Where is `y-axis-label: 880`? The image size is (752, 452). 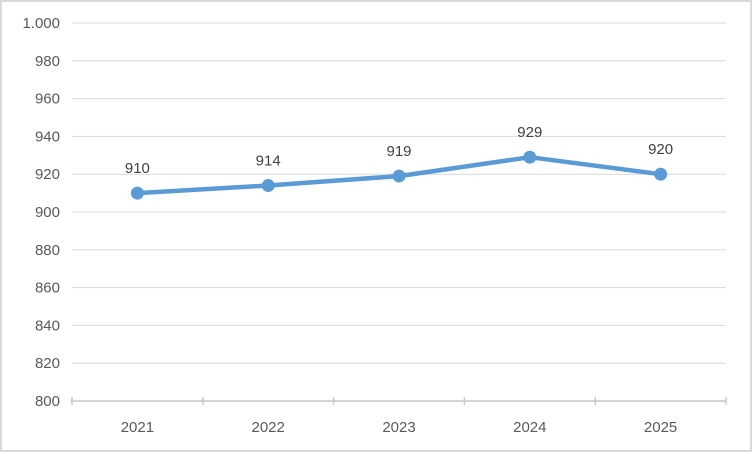 y-axis-label: 880 is located at coordinates (47, 250).